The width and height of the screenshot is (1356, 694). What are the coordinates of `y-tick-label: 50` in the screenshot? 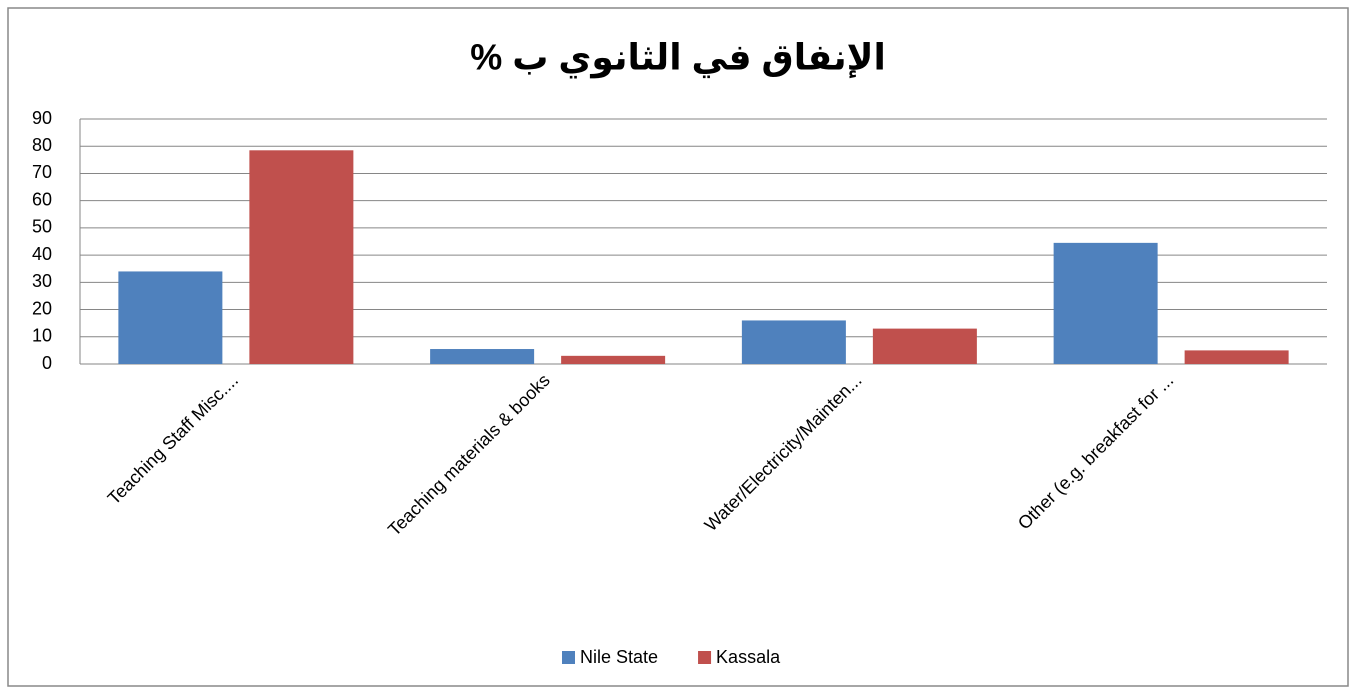 It's located at (42, 227).